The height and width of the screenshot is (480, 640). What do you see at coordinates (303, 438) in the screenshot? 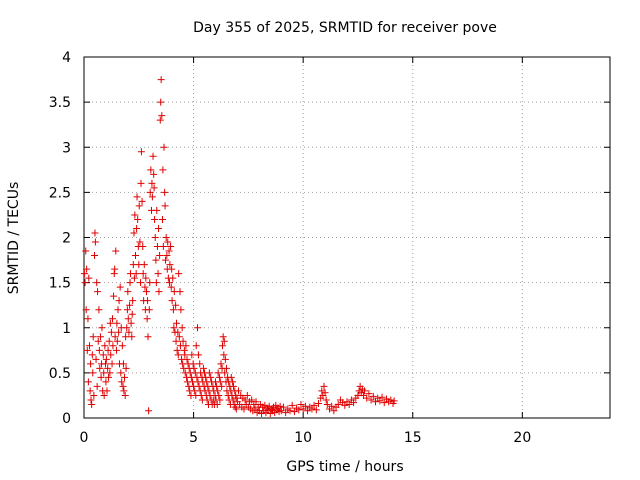
I see `x-tick-label: 10` at bounding box center [303, 438].